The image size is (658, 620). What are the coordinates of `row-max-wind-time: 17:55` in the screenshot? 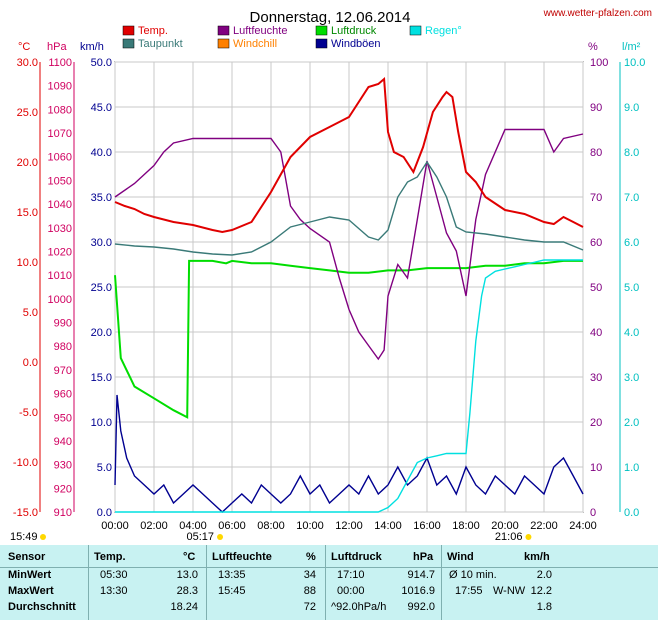 It's located at (469, 591).